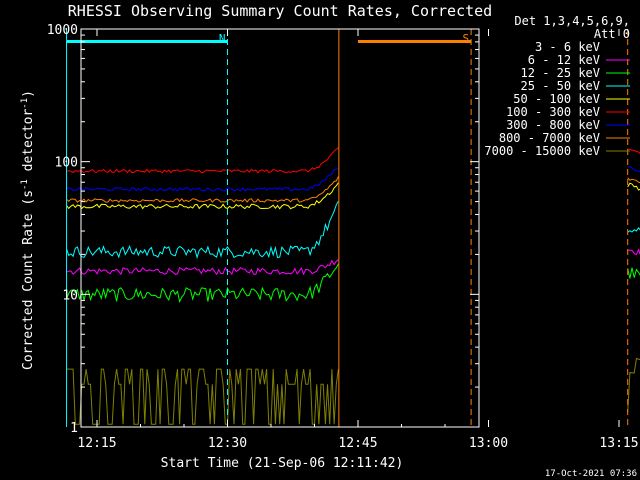 The height and width of the screenshot is (480, 640). Describe the element at coordinates (66, 163) in the screenshot. I see `y-tick-label-2: 100` at that location.